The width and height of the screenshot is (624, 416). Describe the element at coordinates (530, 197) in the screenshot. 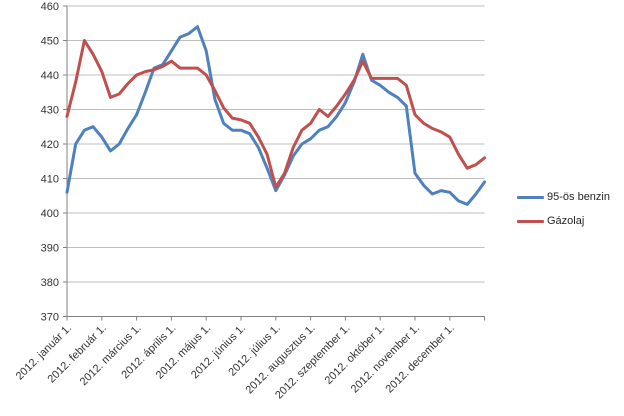

I see `legend-line-benzin-icon` at that location.